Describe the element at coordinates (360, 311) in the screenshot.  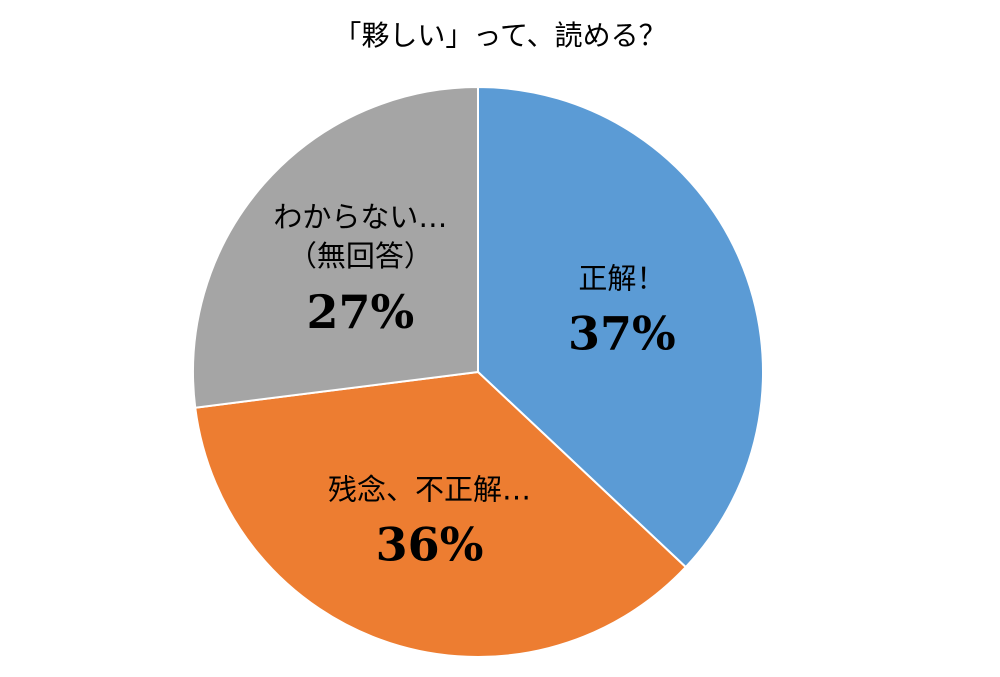
I see `value-label: 27%` at that location.